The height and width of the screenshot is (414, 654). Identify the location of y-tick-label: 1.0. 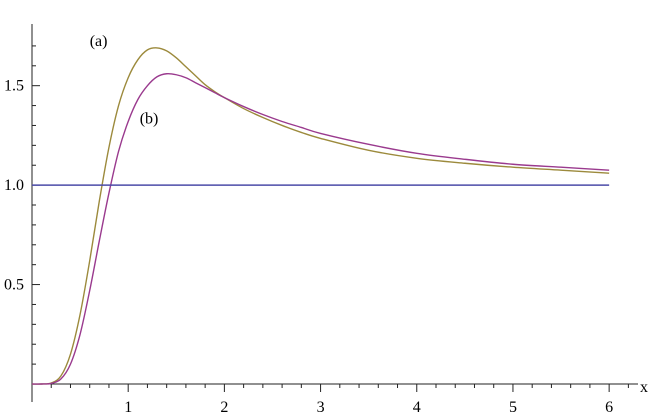
(14, 185).